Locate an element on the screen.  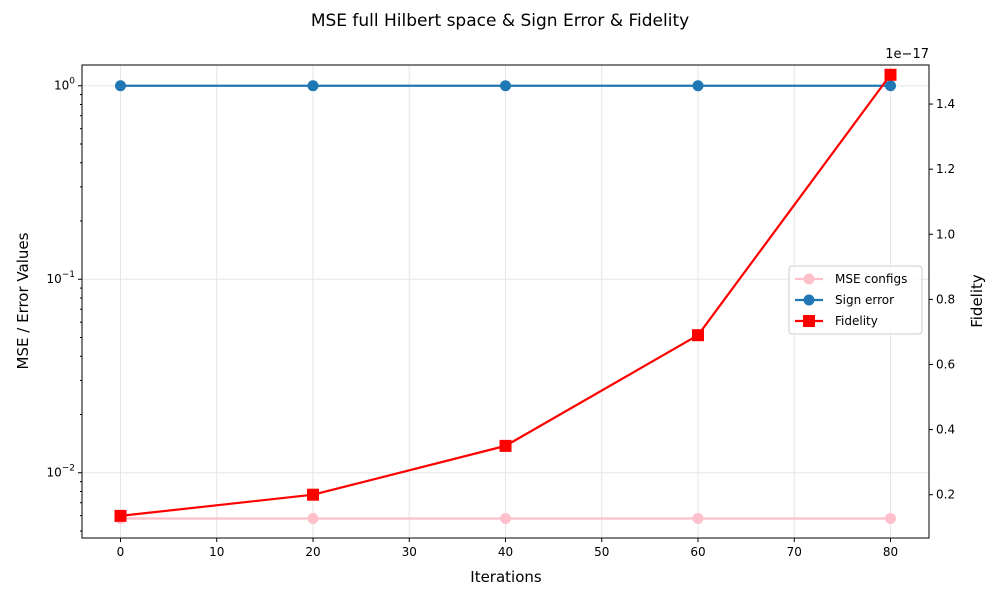
y-axis-right: 0.2 0.4 0.6 0.8 1.0 1.2 1.4 is located at coordinates (942, 299).